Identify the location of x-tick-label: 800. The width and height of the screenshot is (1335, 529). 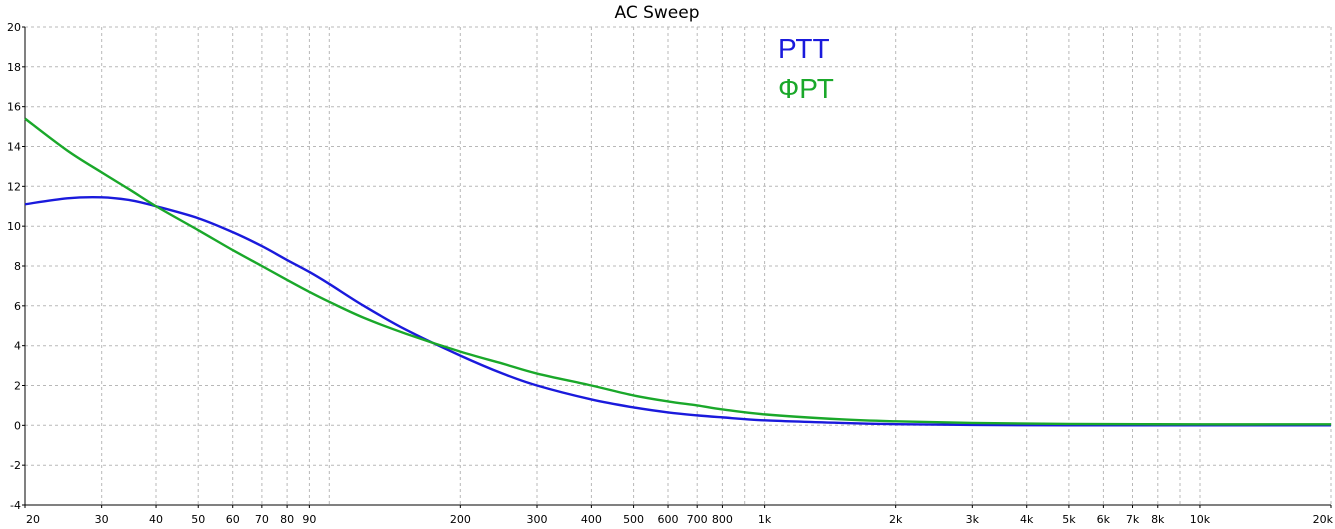
(722, 519).